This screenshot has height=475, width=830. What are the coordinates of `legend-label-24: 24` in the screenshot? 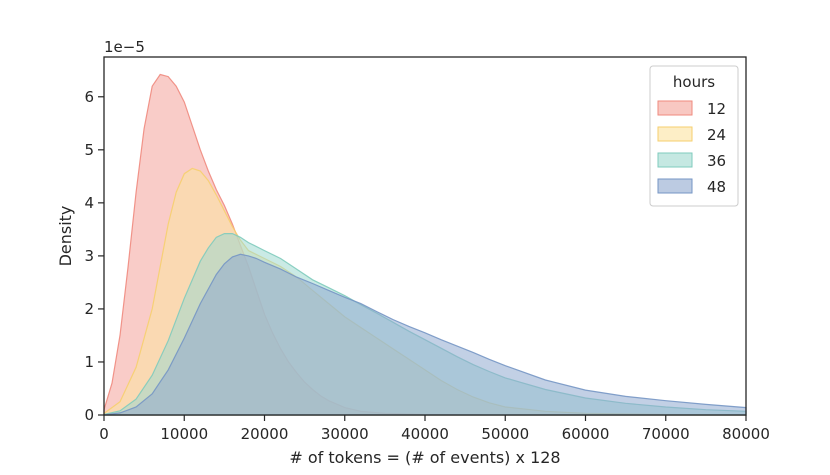 It's located at (716, 135).